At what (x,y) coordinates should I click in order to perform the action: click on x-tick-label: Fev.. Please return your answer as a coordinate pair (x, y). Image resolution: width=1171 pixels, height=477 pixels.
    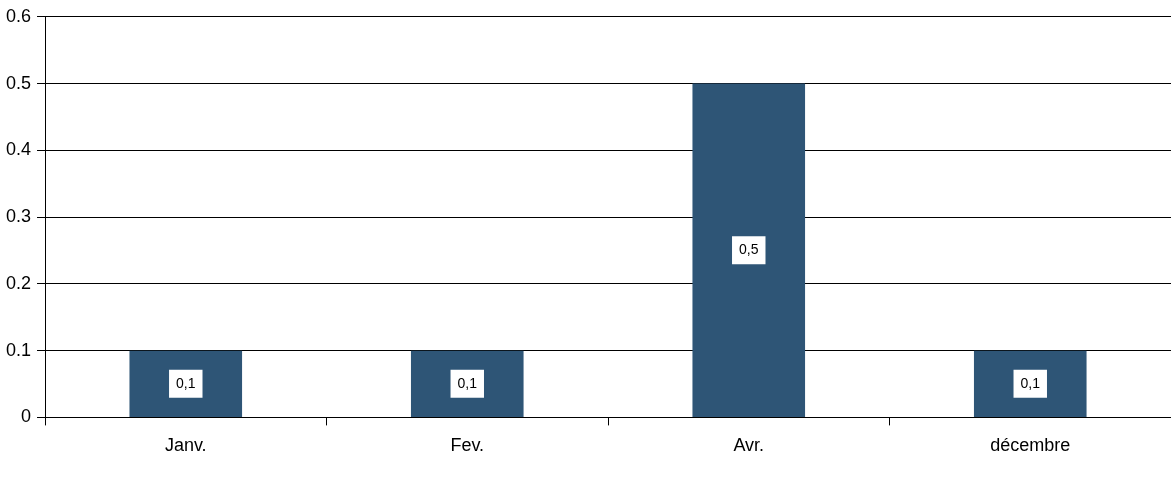
    Looking at the image, I should click on (467, 445).